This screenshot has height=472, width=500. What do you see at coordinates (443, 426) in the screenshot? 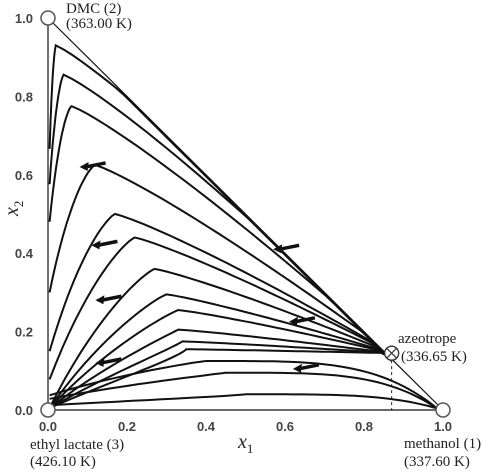
I see `x-tick-label: 1.0` at bounding box center [443, 426].